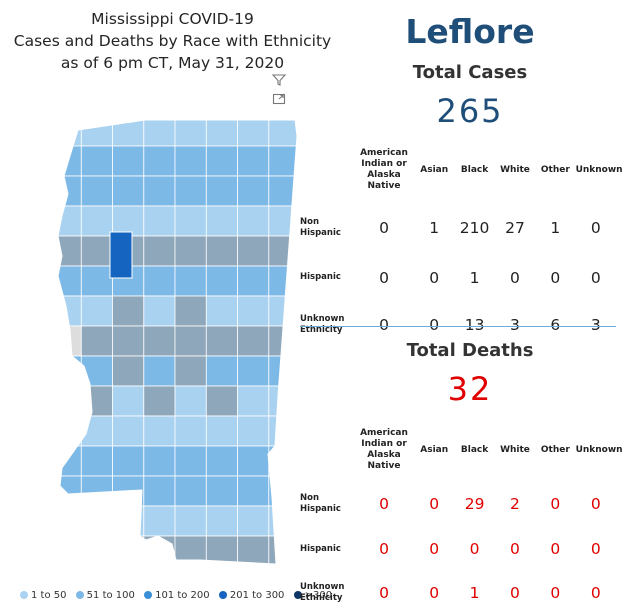 Image resolution: width=628 pixels, height=616 pixels. What do you see at coordinates (279, 98) in the screenshot?
I see `focus-mode-icon` at bounding box center [279, 98].